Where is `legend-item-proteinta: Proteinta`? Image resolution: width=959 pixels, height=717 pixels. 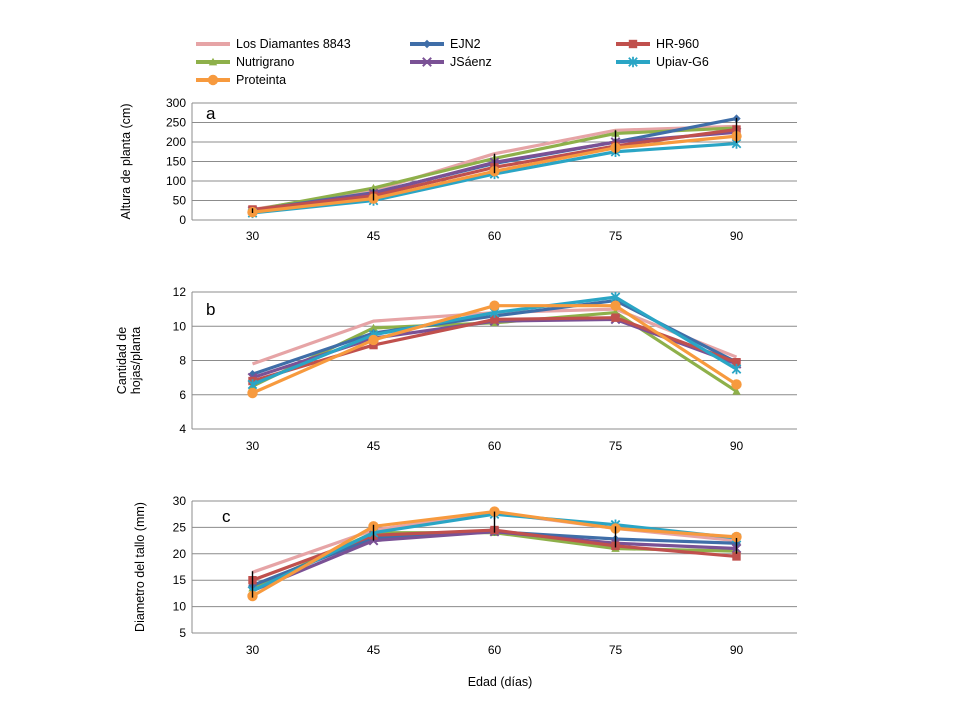 legend-item-proteinta: Proteinta is located at coordinates (241, 80).